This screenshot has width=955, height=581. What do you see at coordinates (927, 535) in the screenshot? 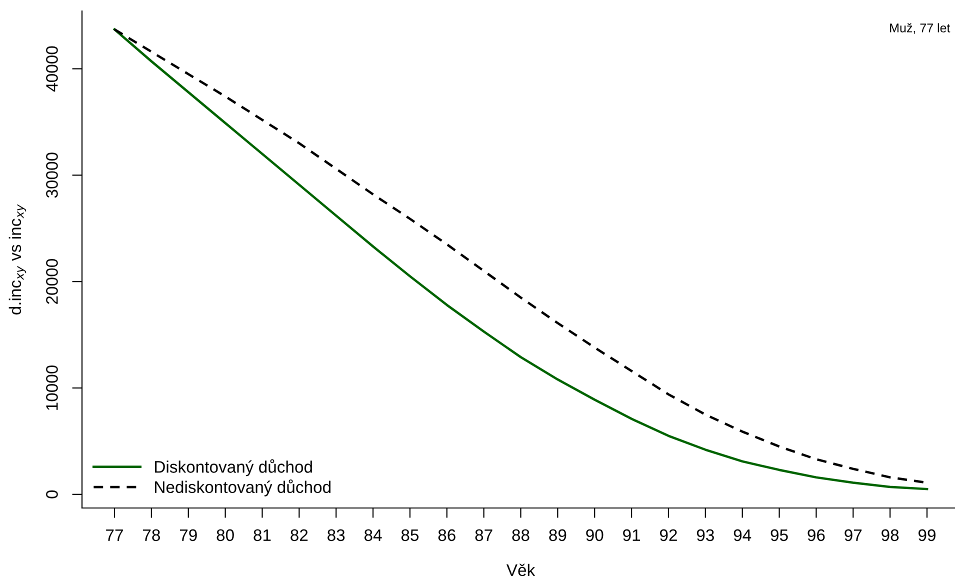
I see `x-tick-label: 99` at bounding box center [927, 535].